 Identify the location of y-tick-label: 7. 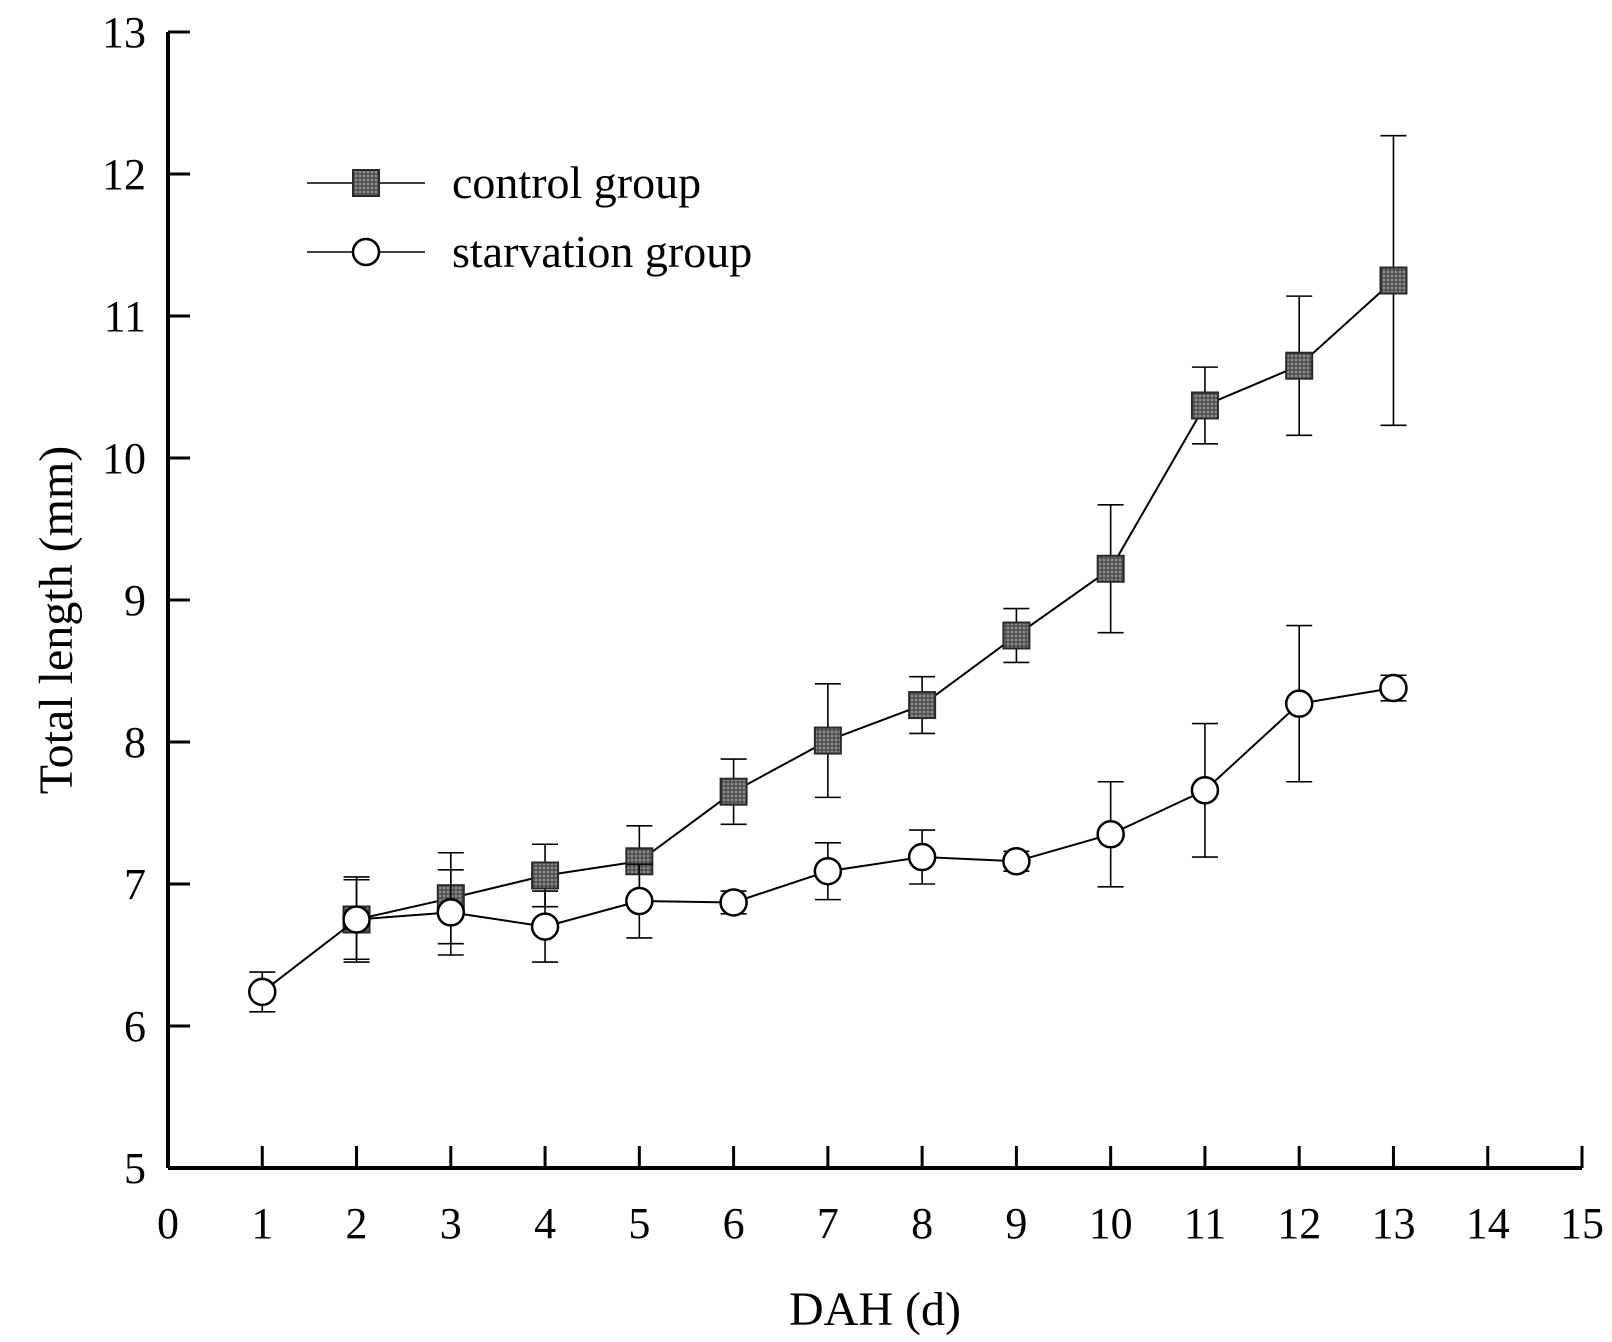
(135, 884).